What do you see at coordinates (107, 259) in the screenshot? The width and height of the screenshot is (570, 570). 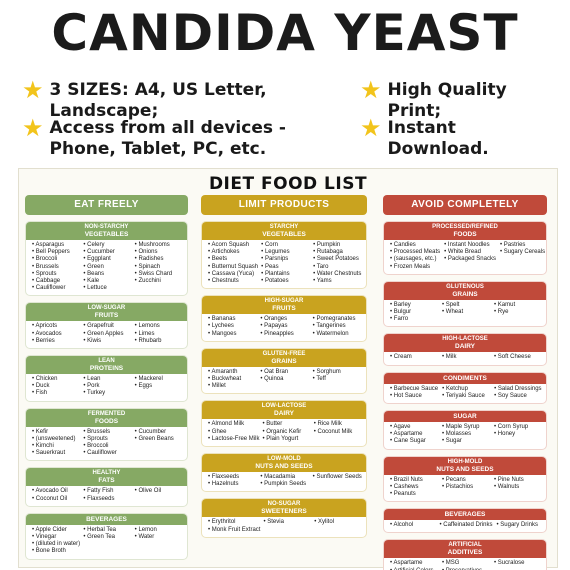 I see `food-item: Eggplant` at bounding box center [107, 259].